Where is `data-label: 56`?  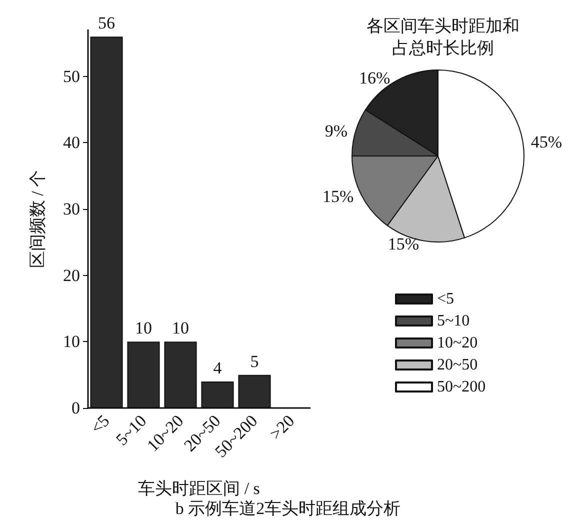
data-label: 56 is located at coordinates (106, 23).